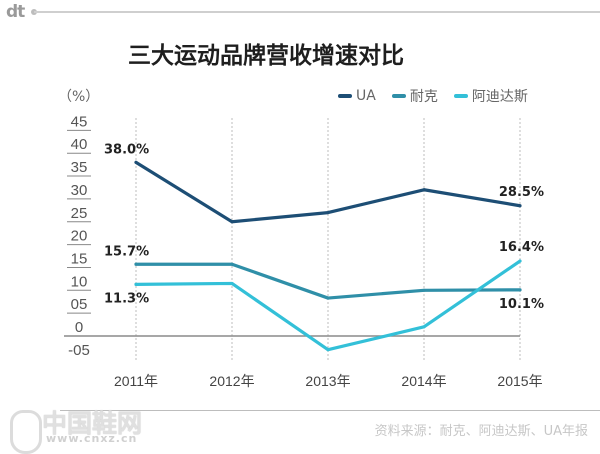 This screenshot has height=454, width=600. What do you see at coordinates (79, 350) in the screenshot?
I see `y-tick-label: -05` at bounding box center [79, 350].